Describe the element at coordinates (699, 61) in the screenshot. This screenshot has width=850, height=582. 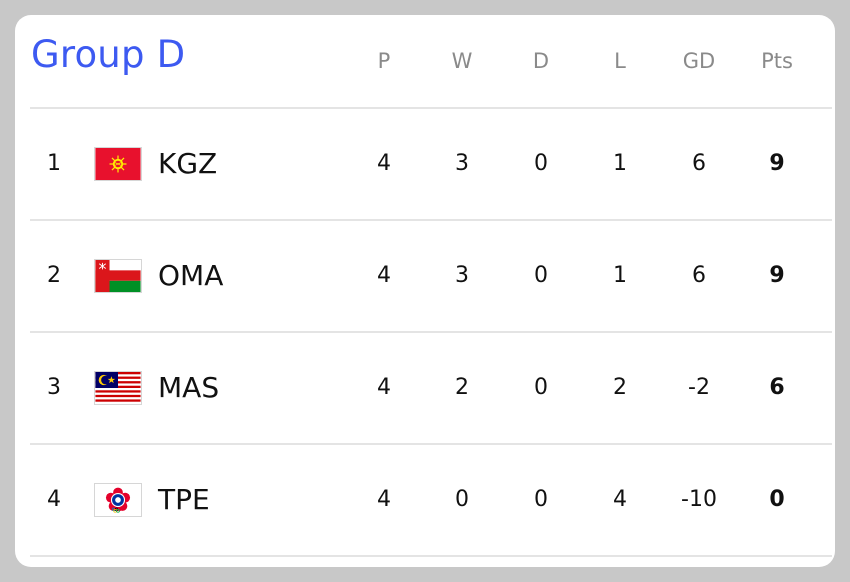
I see `column-header-goal-difference: GD` at that location.